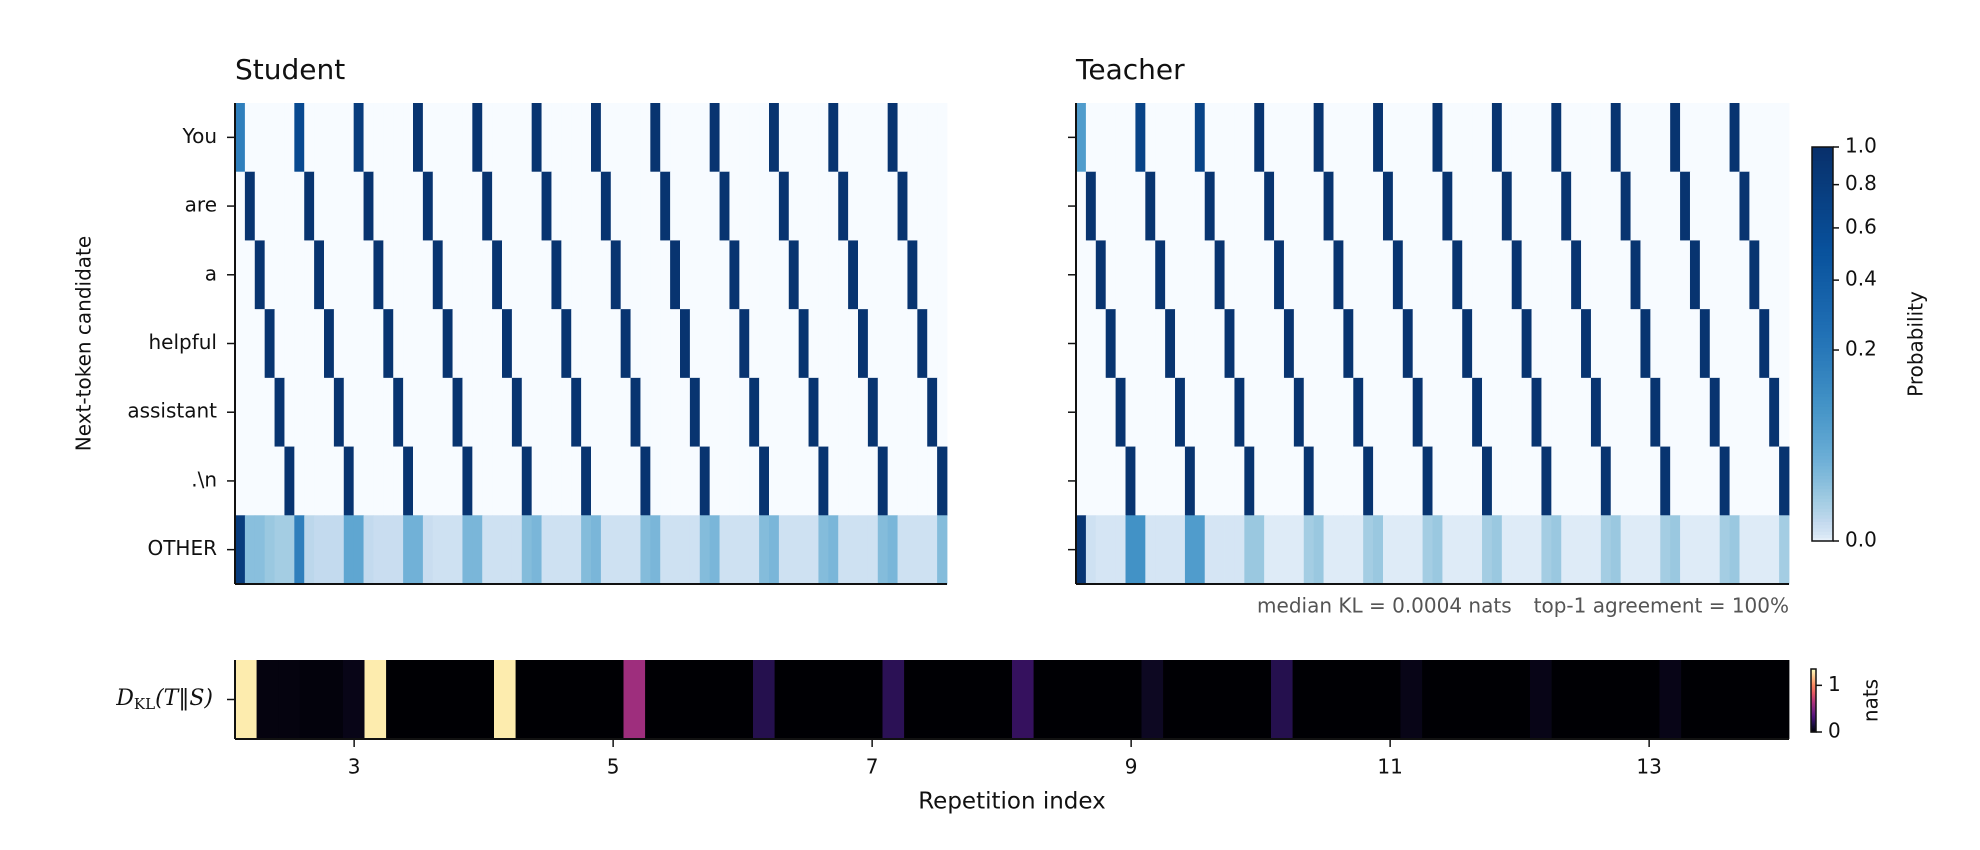 This screenshot has height=850, width=1980. Describe the element at coordinates (1822, 344) in the screenshot. I see `colorbar-frame` at that location.